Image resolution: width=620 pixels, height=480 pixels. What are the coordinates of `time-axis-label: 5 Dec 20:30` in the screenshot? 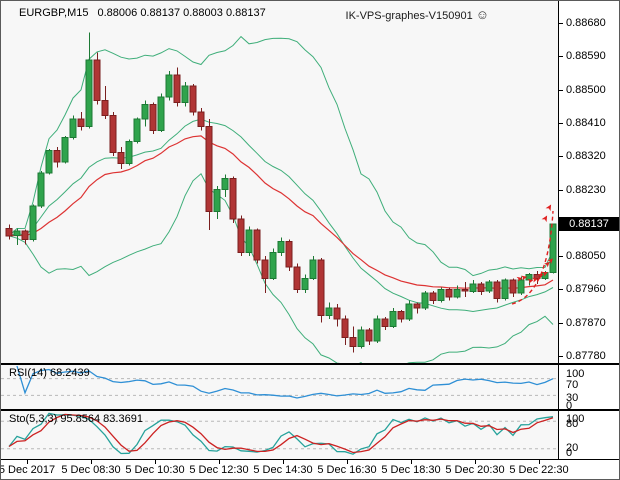 It's located at (475, 470).